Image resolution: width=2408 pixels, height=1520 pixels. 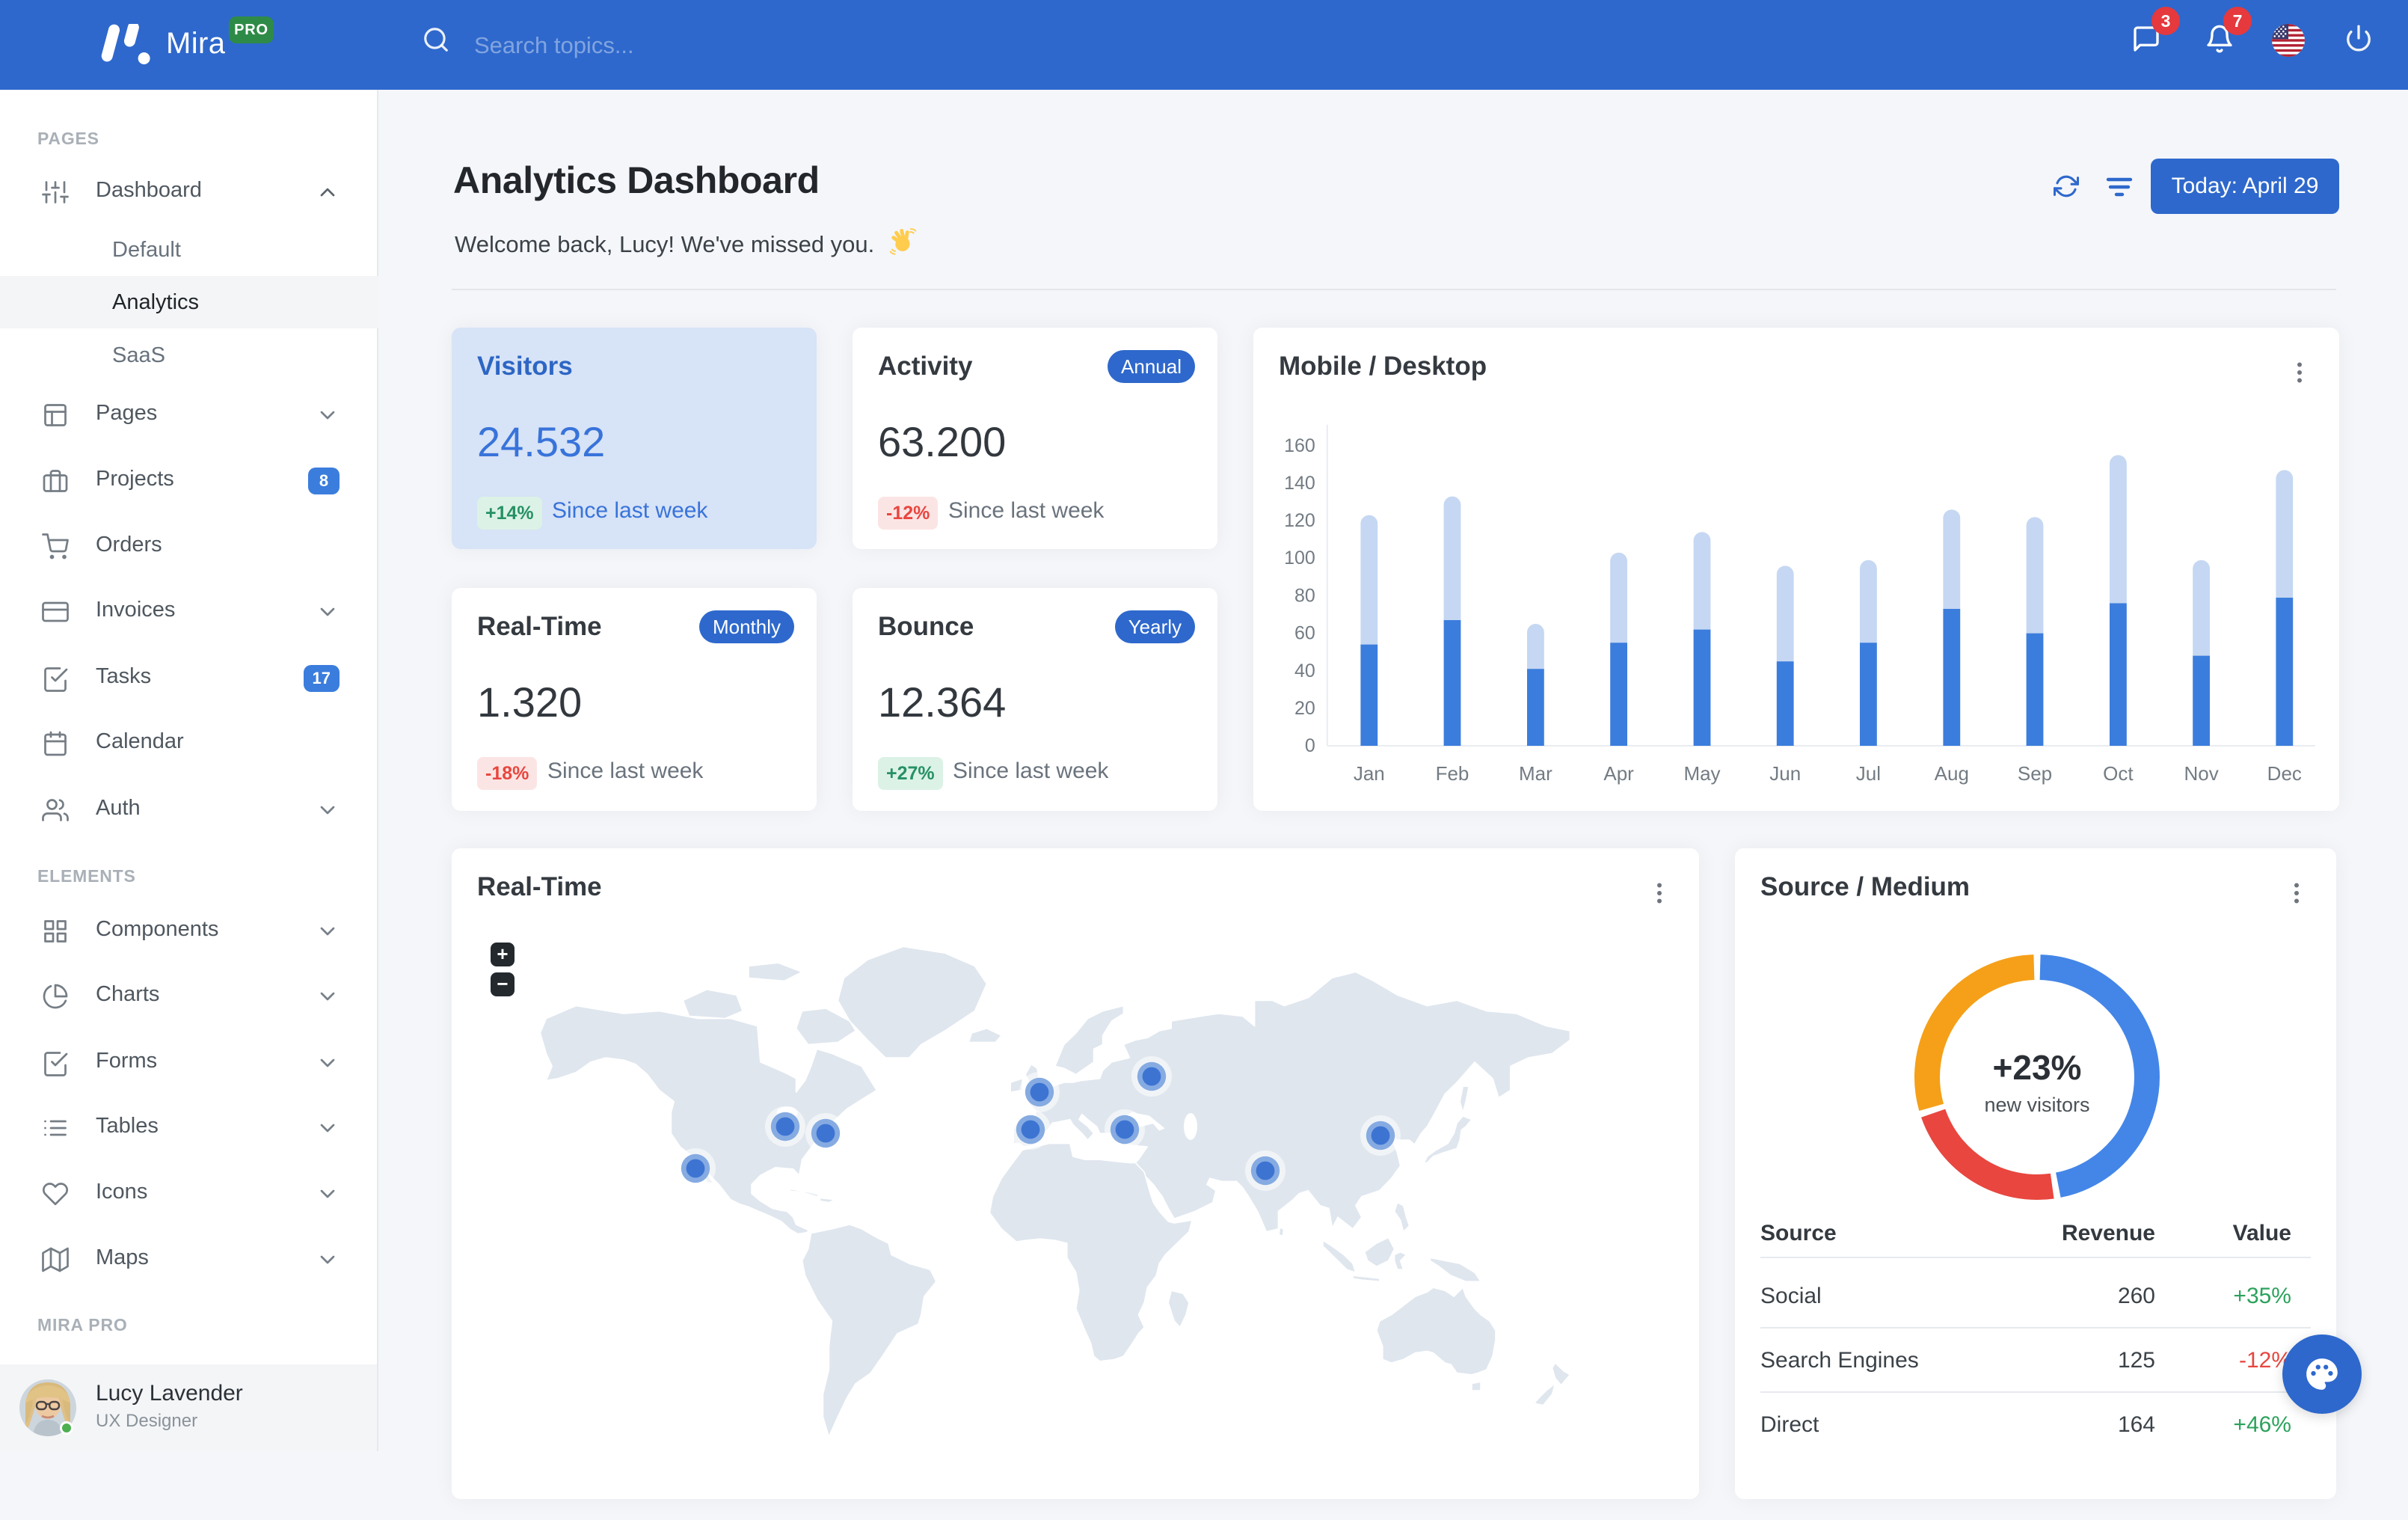 I want to click on svg-text: 0, so click(x=1310, y=745).